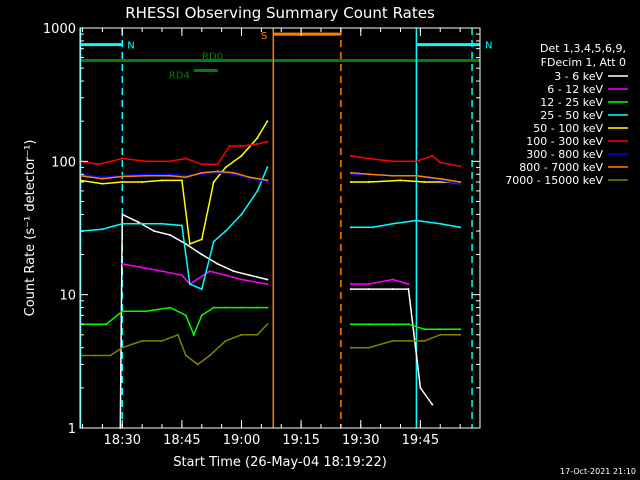 This screenshot has height=480, width=640. What do you see at coordinates (280, 13) in the screenshot?
I see `chart-title: RHESSI Observing Summary Count Rates` at bounding box center [280, 13].